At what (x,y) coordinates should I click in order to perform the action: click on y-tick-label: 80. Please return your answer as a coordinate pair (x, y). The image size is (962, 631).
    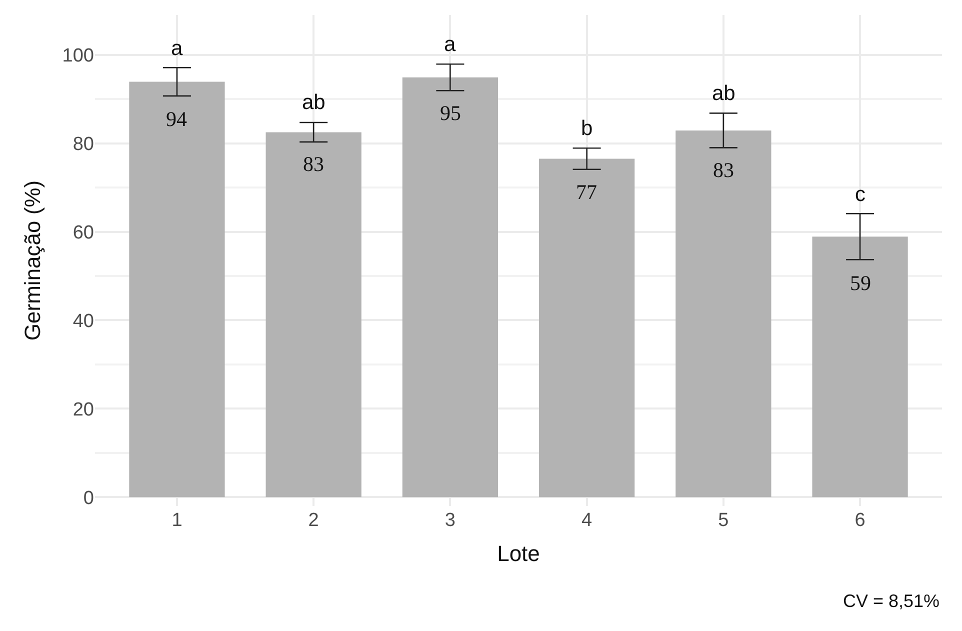
    Looking at the image, I should click on (83, 144).